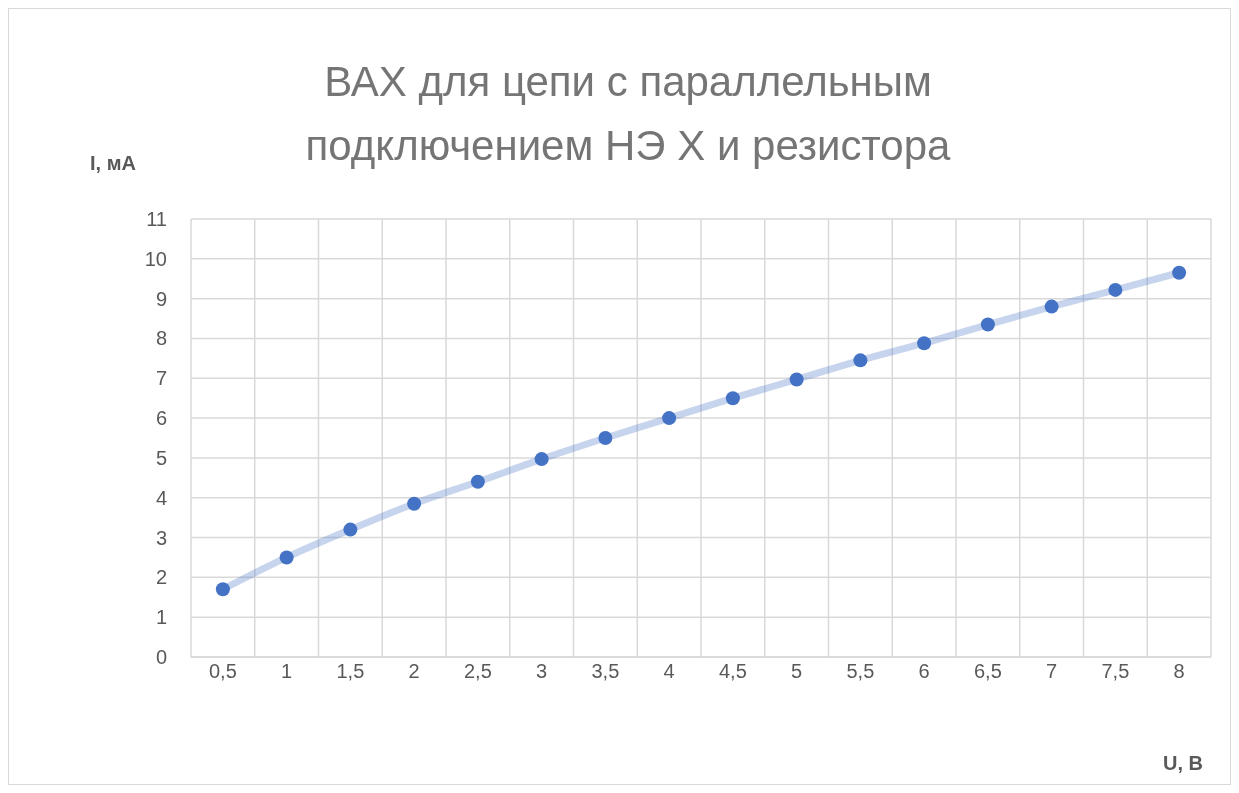  Describe the element at coordinates (477, 671) in the screenshot. I see `x-tick-label: 2,5` at that location.